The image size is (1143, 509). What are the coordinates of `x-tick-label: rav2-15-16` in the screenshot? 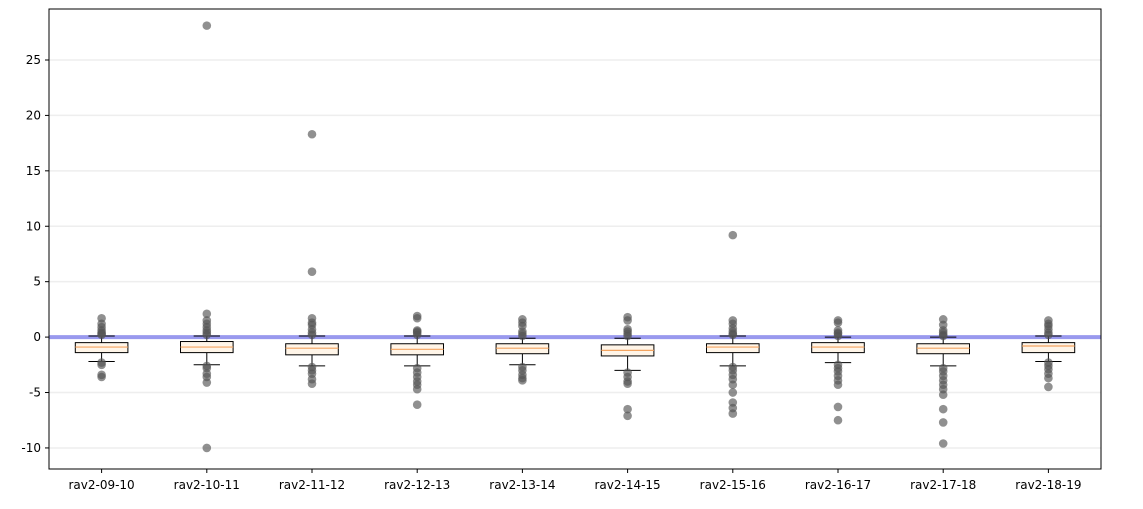 It's located at (733, 485).